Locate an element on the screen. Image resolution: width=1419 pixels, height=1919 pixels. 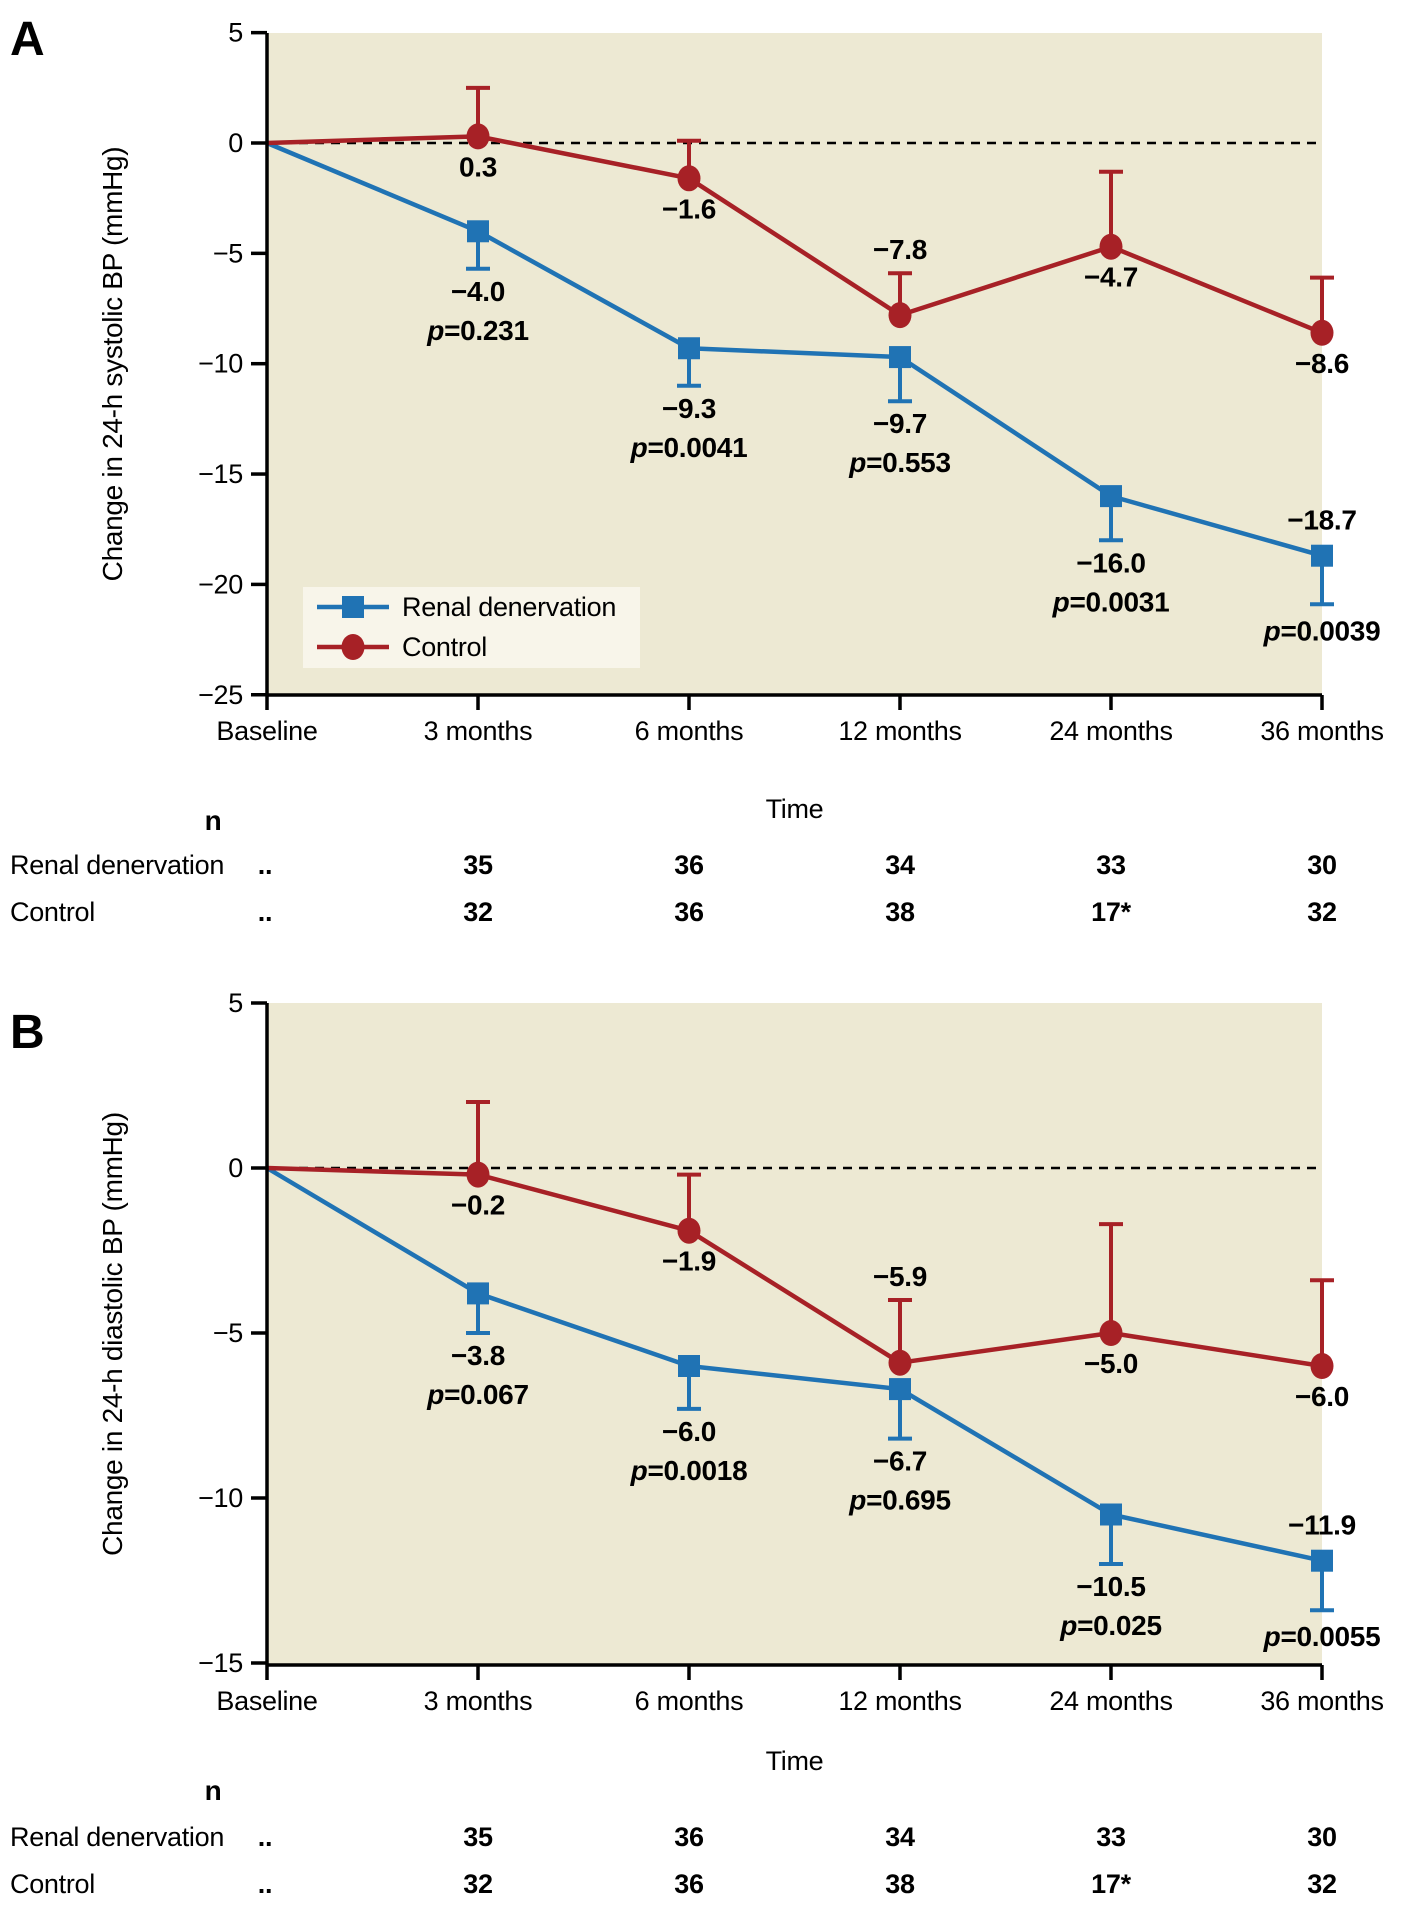
renal-p-value-label: p=0.0031 is located at coordinates (1111, 601).